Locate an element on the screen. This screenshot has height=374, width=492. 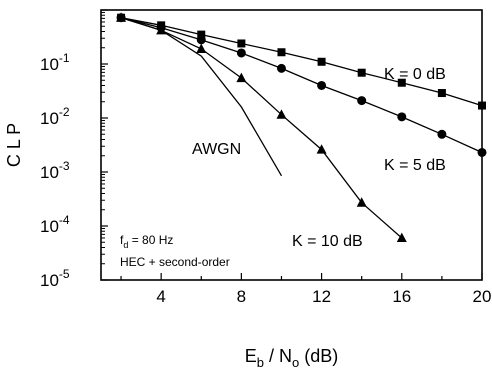
x-axis-title: Eb / No (dB) is located at coordinates (292, 358).